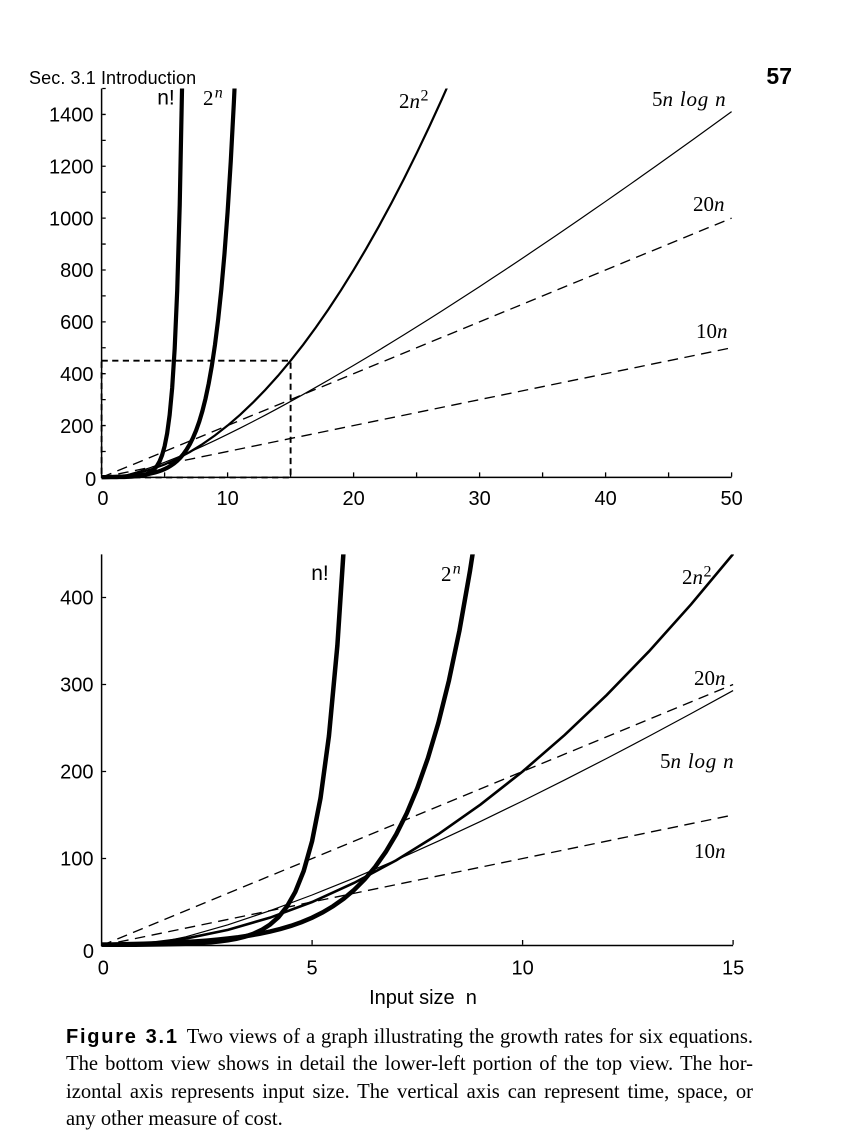  Describe the element at coordinates (76, 323) in the screenshot. I see `svg-text: 600` at that location.